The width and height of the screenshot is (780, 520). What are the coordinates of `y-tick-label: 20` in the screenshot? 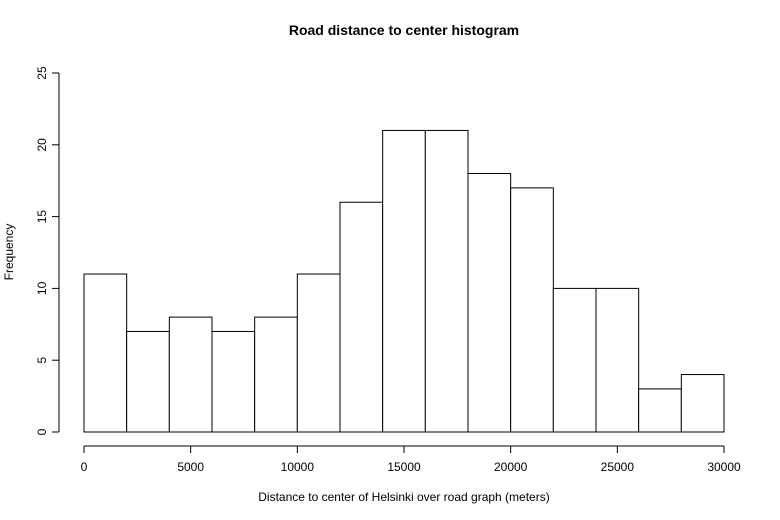 It's located at (42, 145).